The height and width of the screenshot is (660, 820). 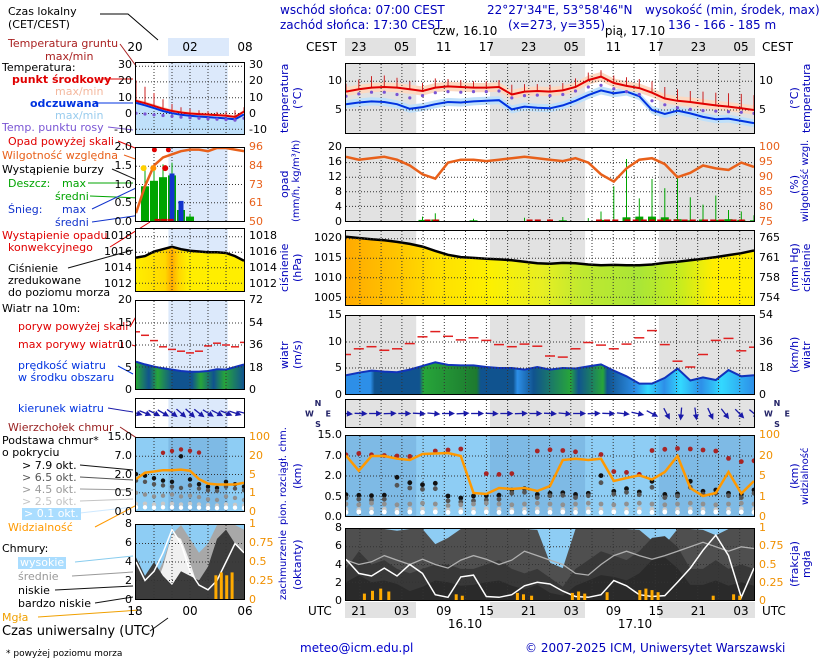 What do you see at coordinates (318, 414) in the screenshot?
I see `compass-rose-left: N E S W` at bounding box center [318, 414].